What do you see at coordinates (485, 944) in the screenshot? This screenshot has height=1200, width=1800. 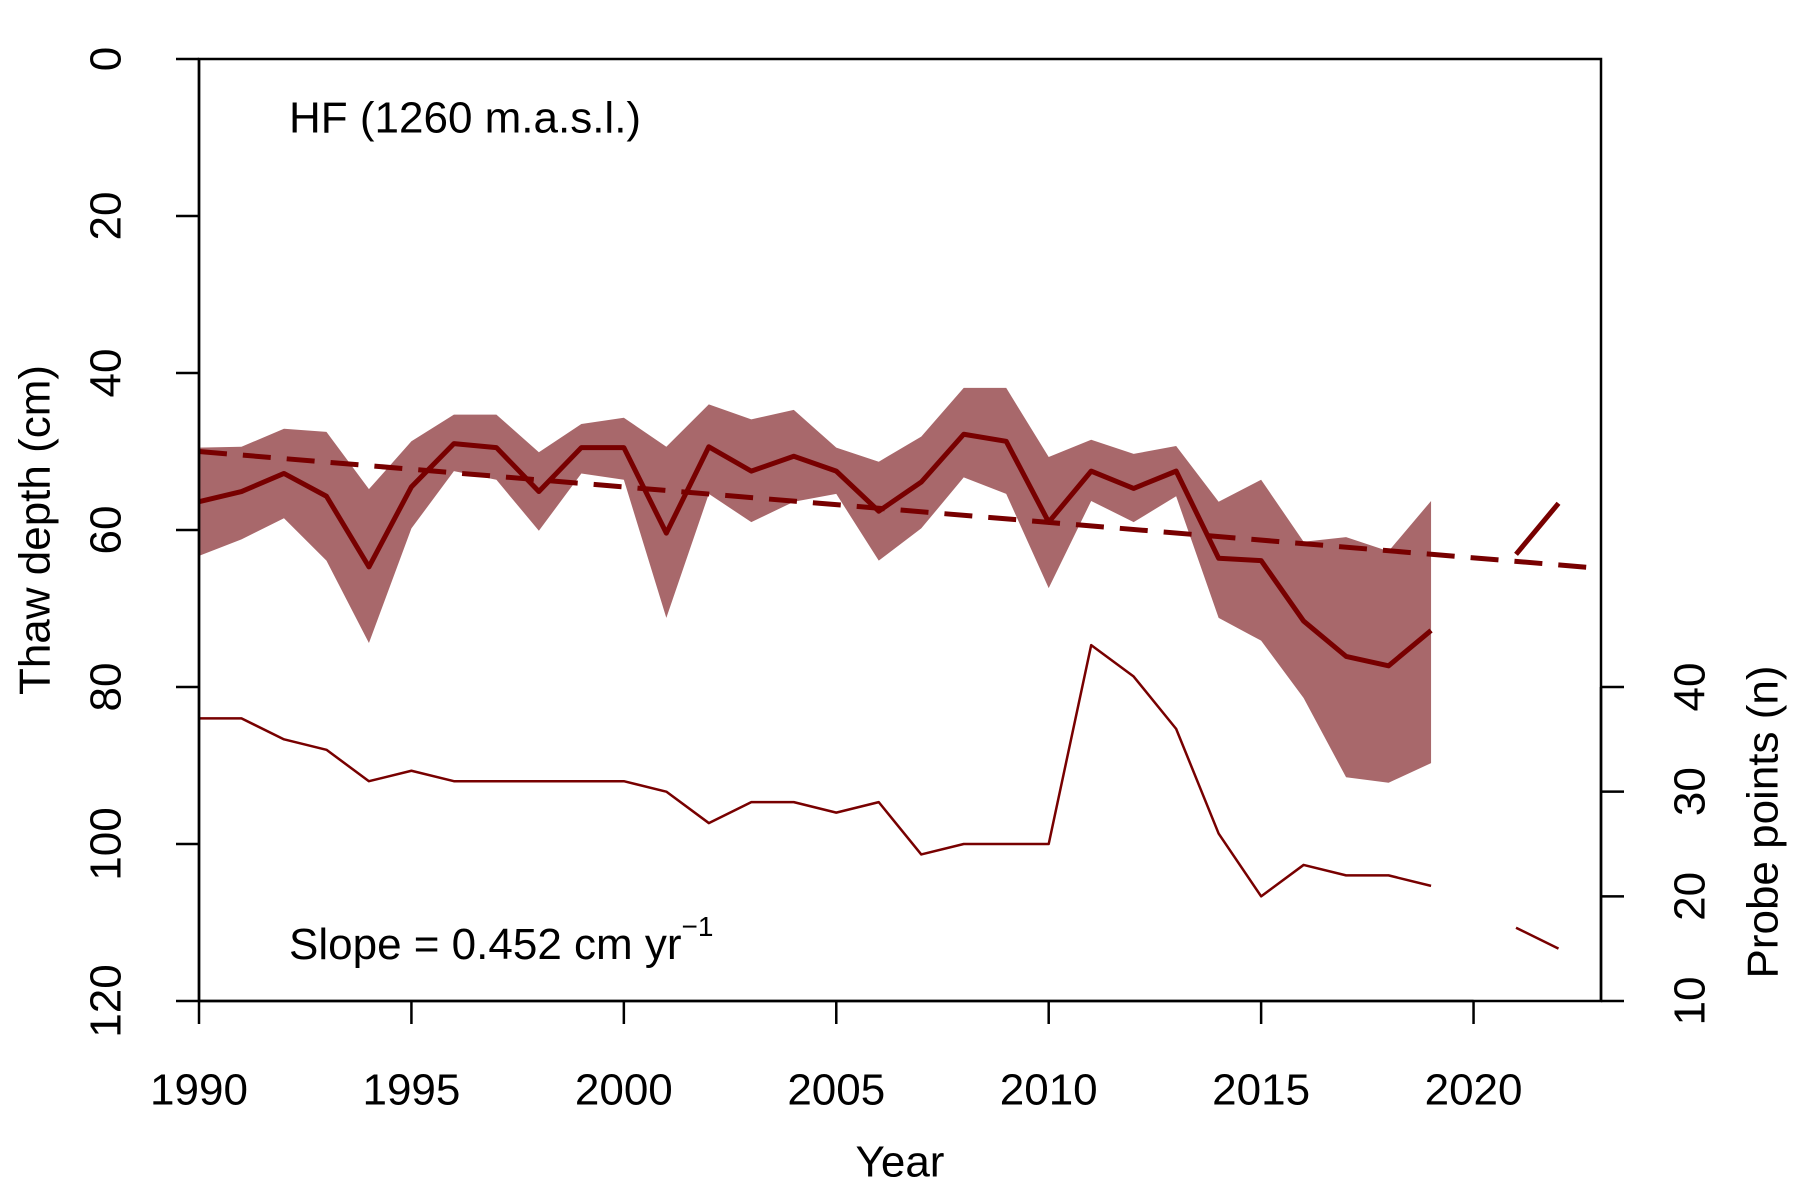 I see `slope-text: Slope = 0.452 cm yr` at bounding box center [485, 944].